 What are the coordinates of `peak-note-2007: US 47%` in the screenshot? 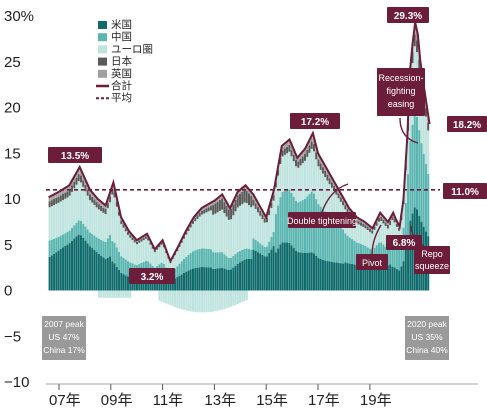 It's located at (64, 337).